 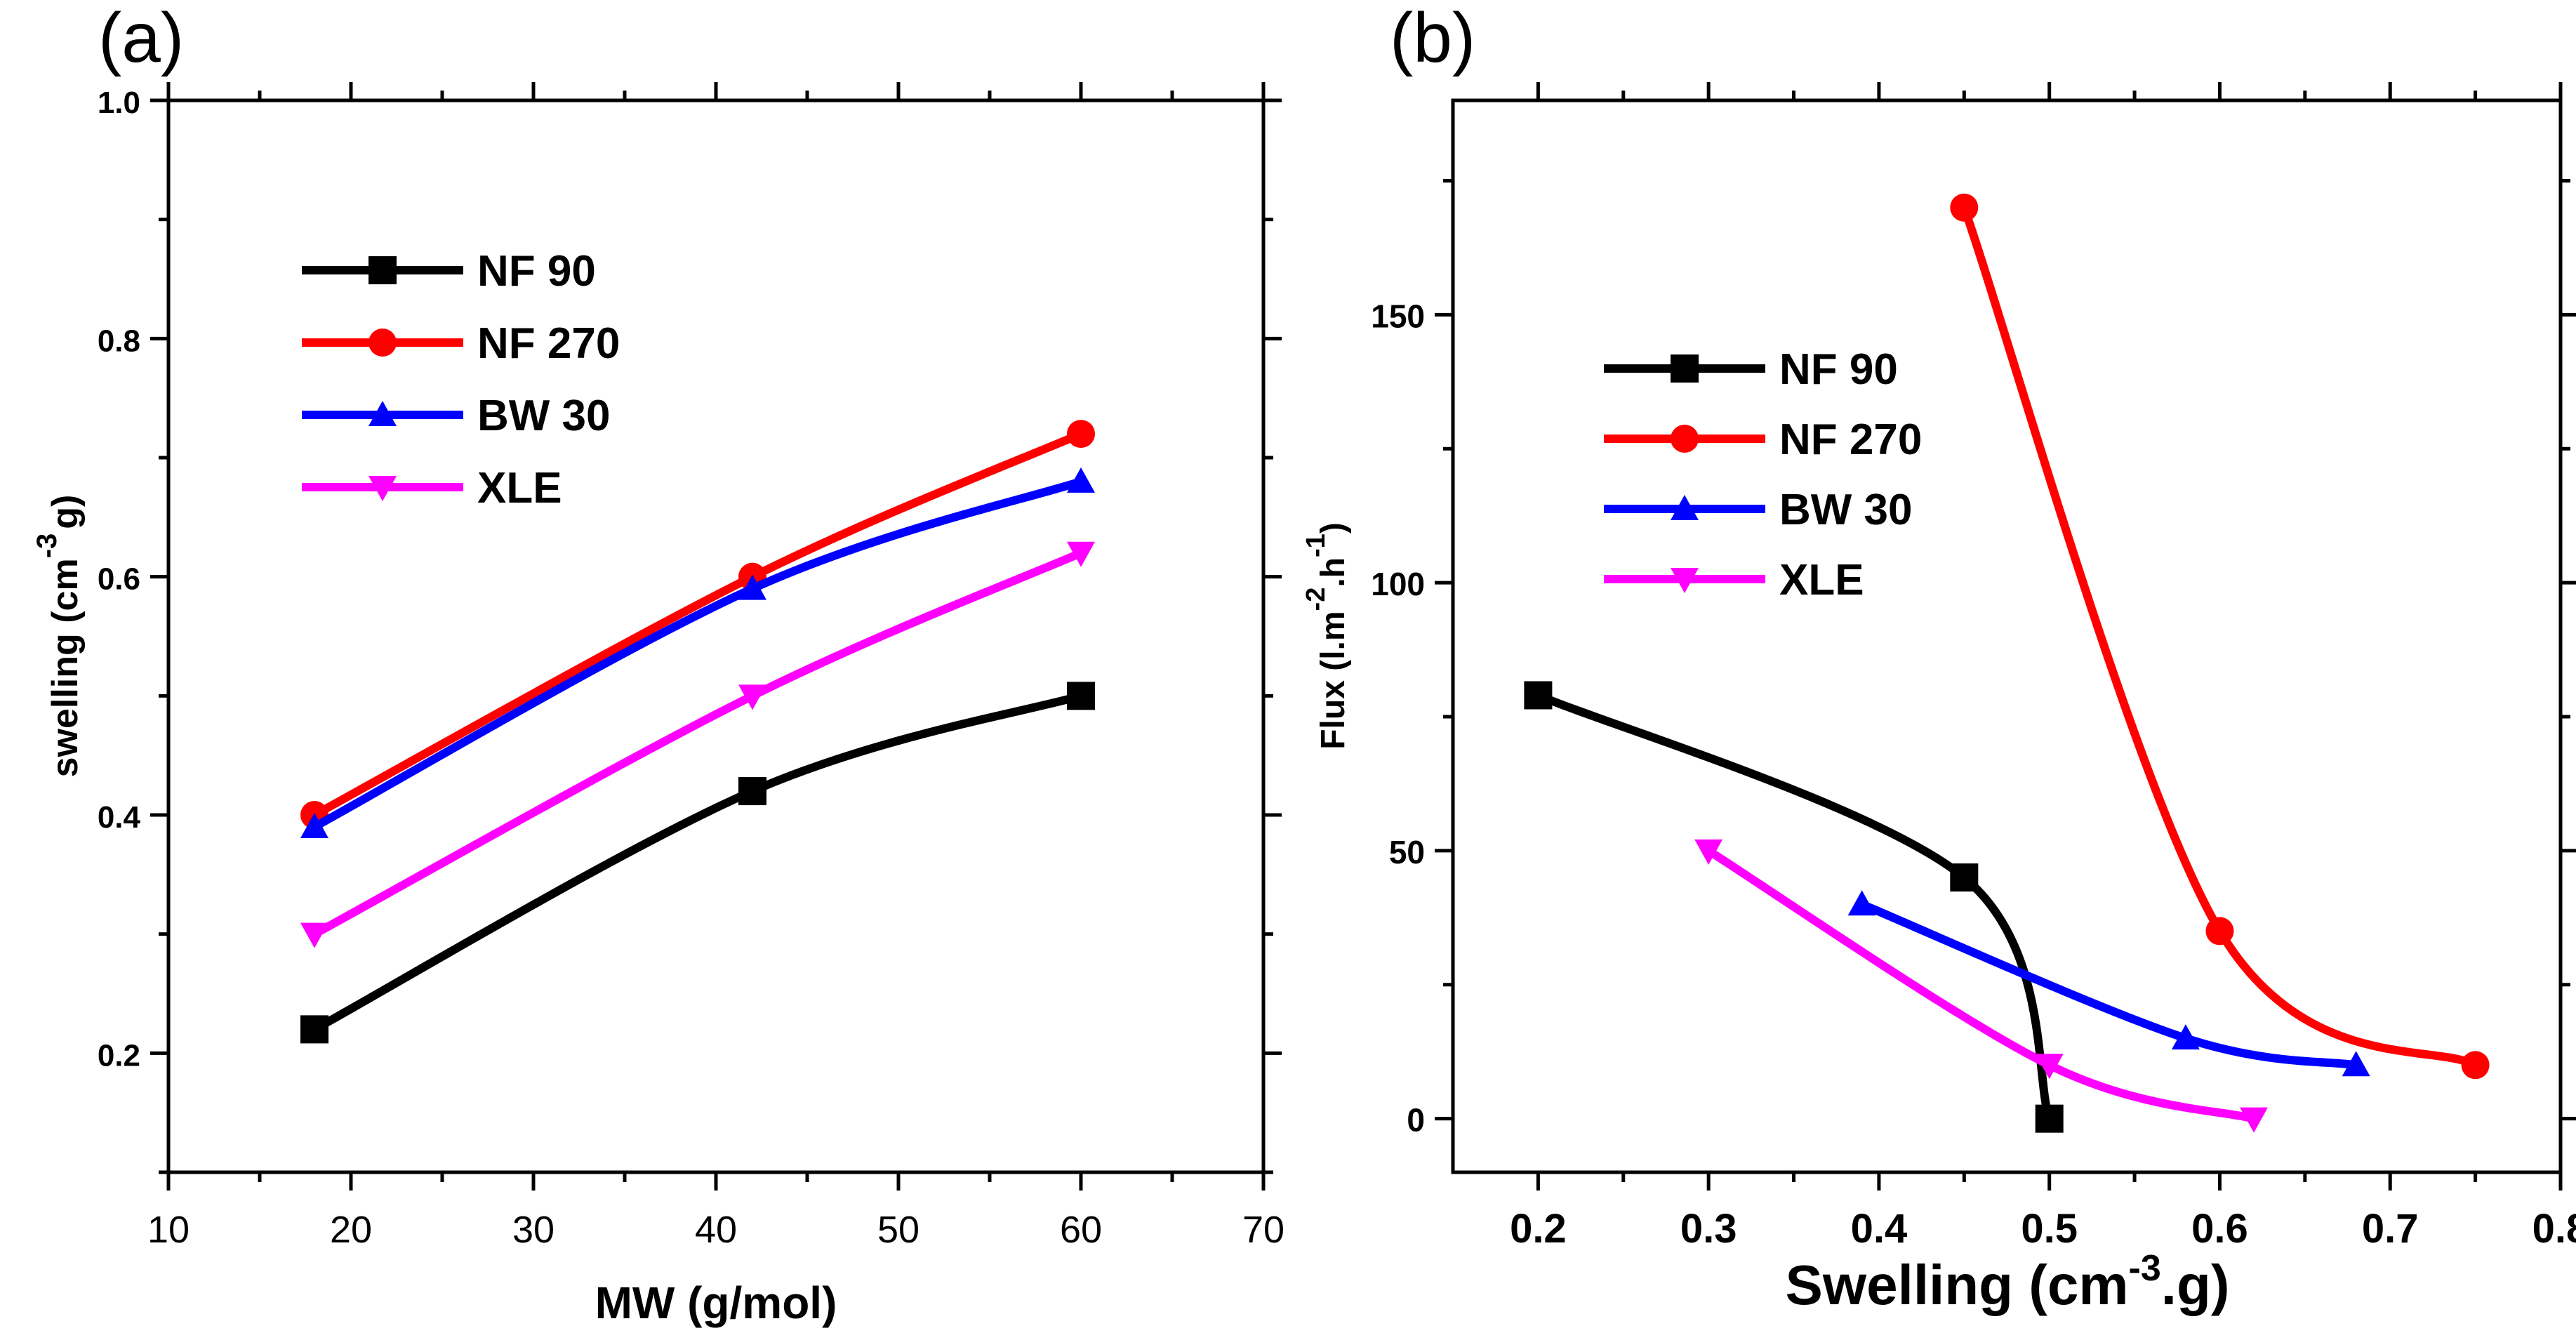 What do you see at coordinates (1708, 1229) in the screenshot?
I see `panel-b-x-tick-label: 0.3` at bounding box center [1708, 1229].